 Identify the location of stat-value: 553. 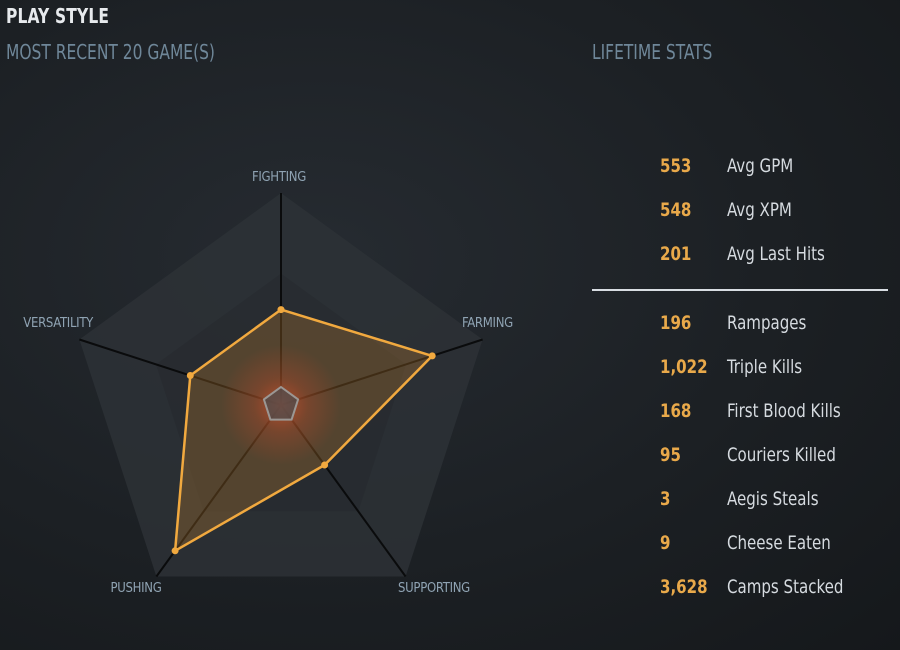
(676, 166).